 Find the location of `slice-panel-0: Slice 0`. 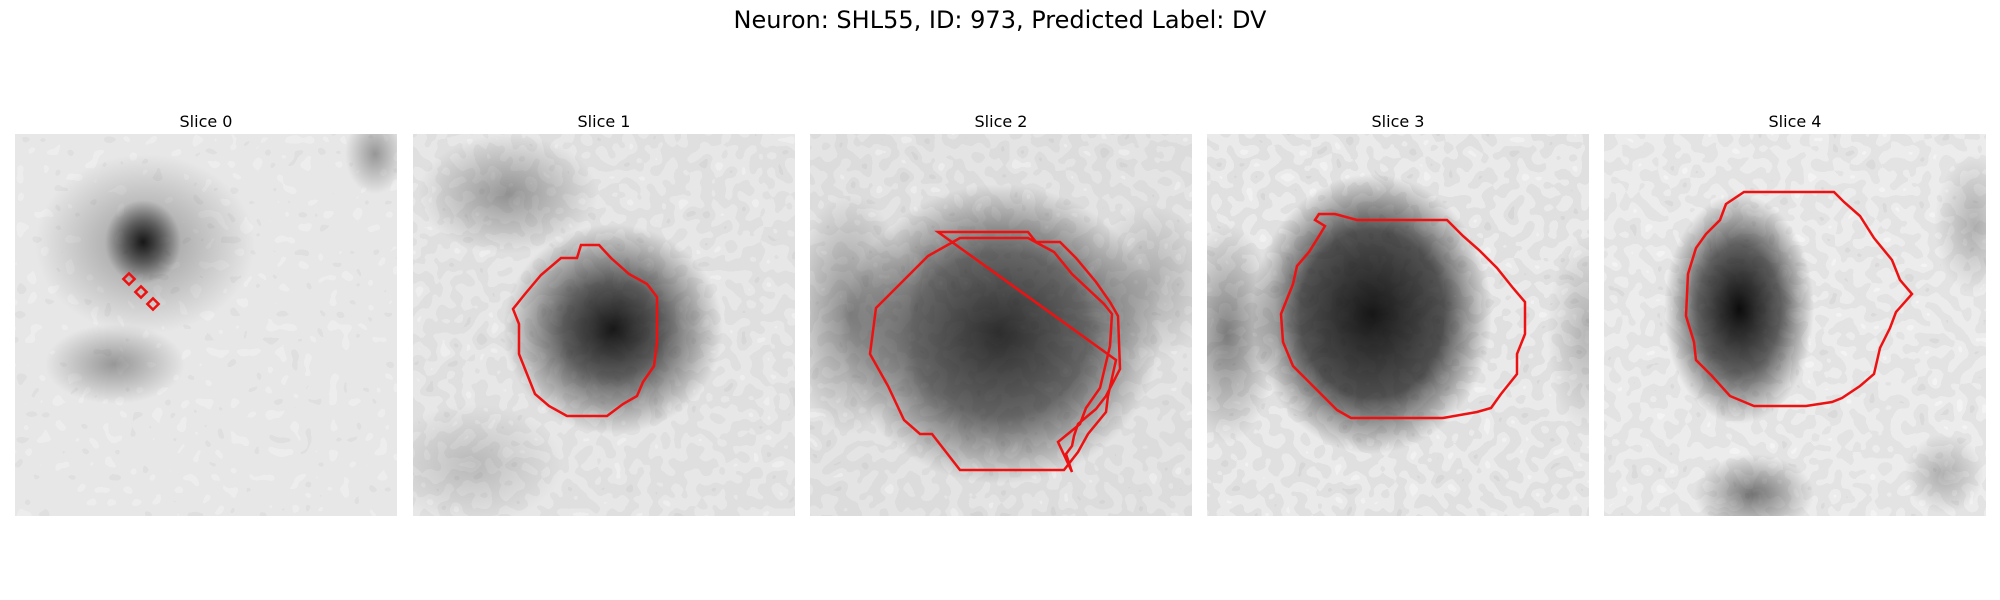

slice-panel-0: Slice 0 is located at coordinates (206, 313).